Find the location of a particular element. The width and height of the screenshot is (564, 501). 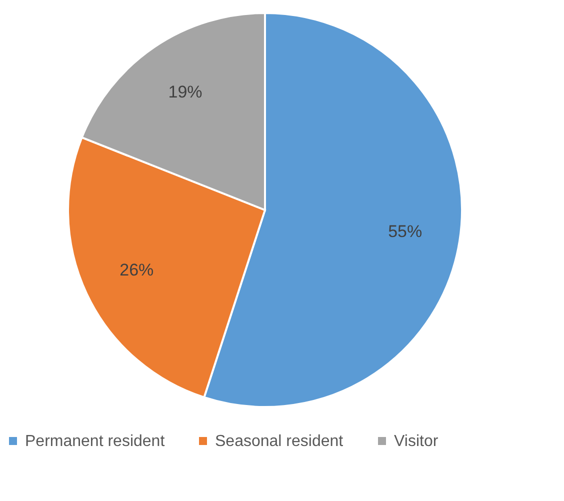

data-label: 55% is located at coordinates (405, 232).